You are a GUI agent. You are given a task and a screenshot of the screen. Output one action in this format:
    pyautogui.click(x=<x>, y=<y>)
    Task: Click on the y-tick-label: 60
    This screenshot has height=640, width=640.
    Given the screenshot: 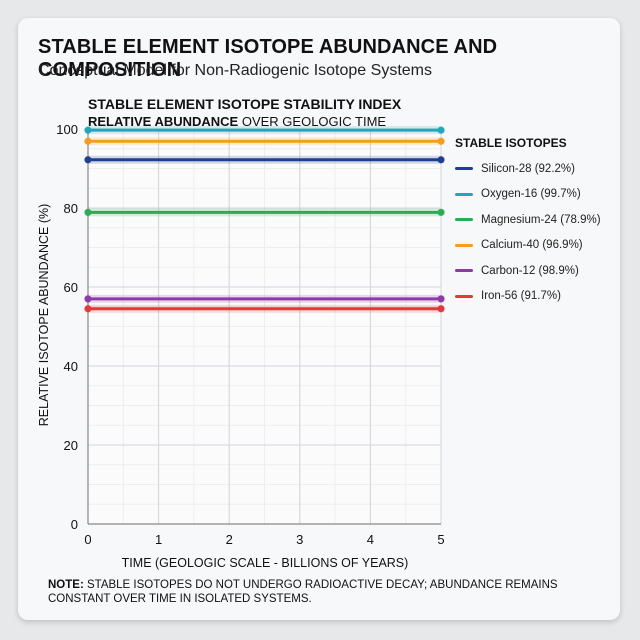 What is the action you would take?
    pyautogui.click(x=71, y=287)
    